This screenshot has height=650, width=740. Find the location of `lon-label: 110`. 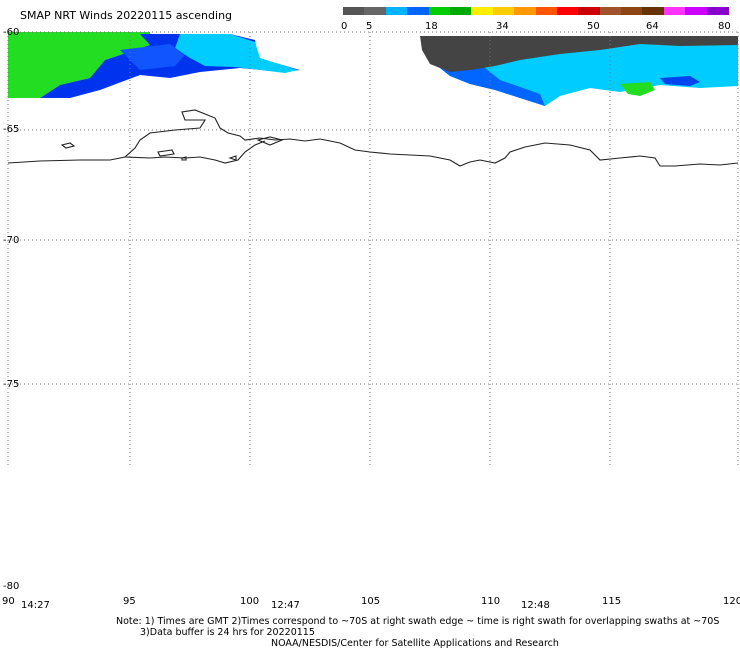

lon-label: 110 is located at coordinates (491, 601).